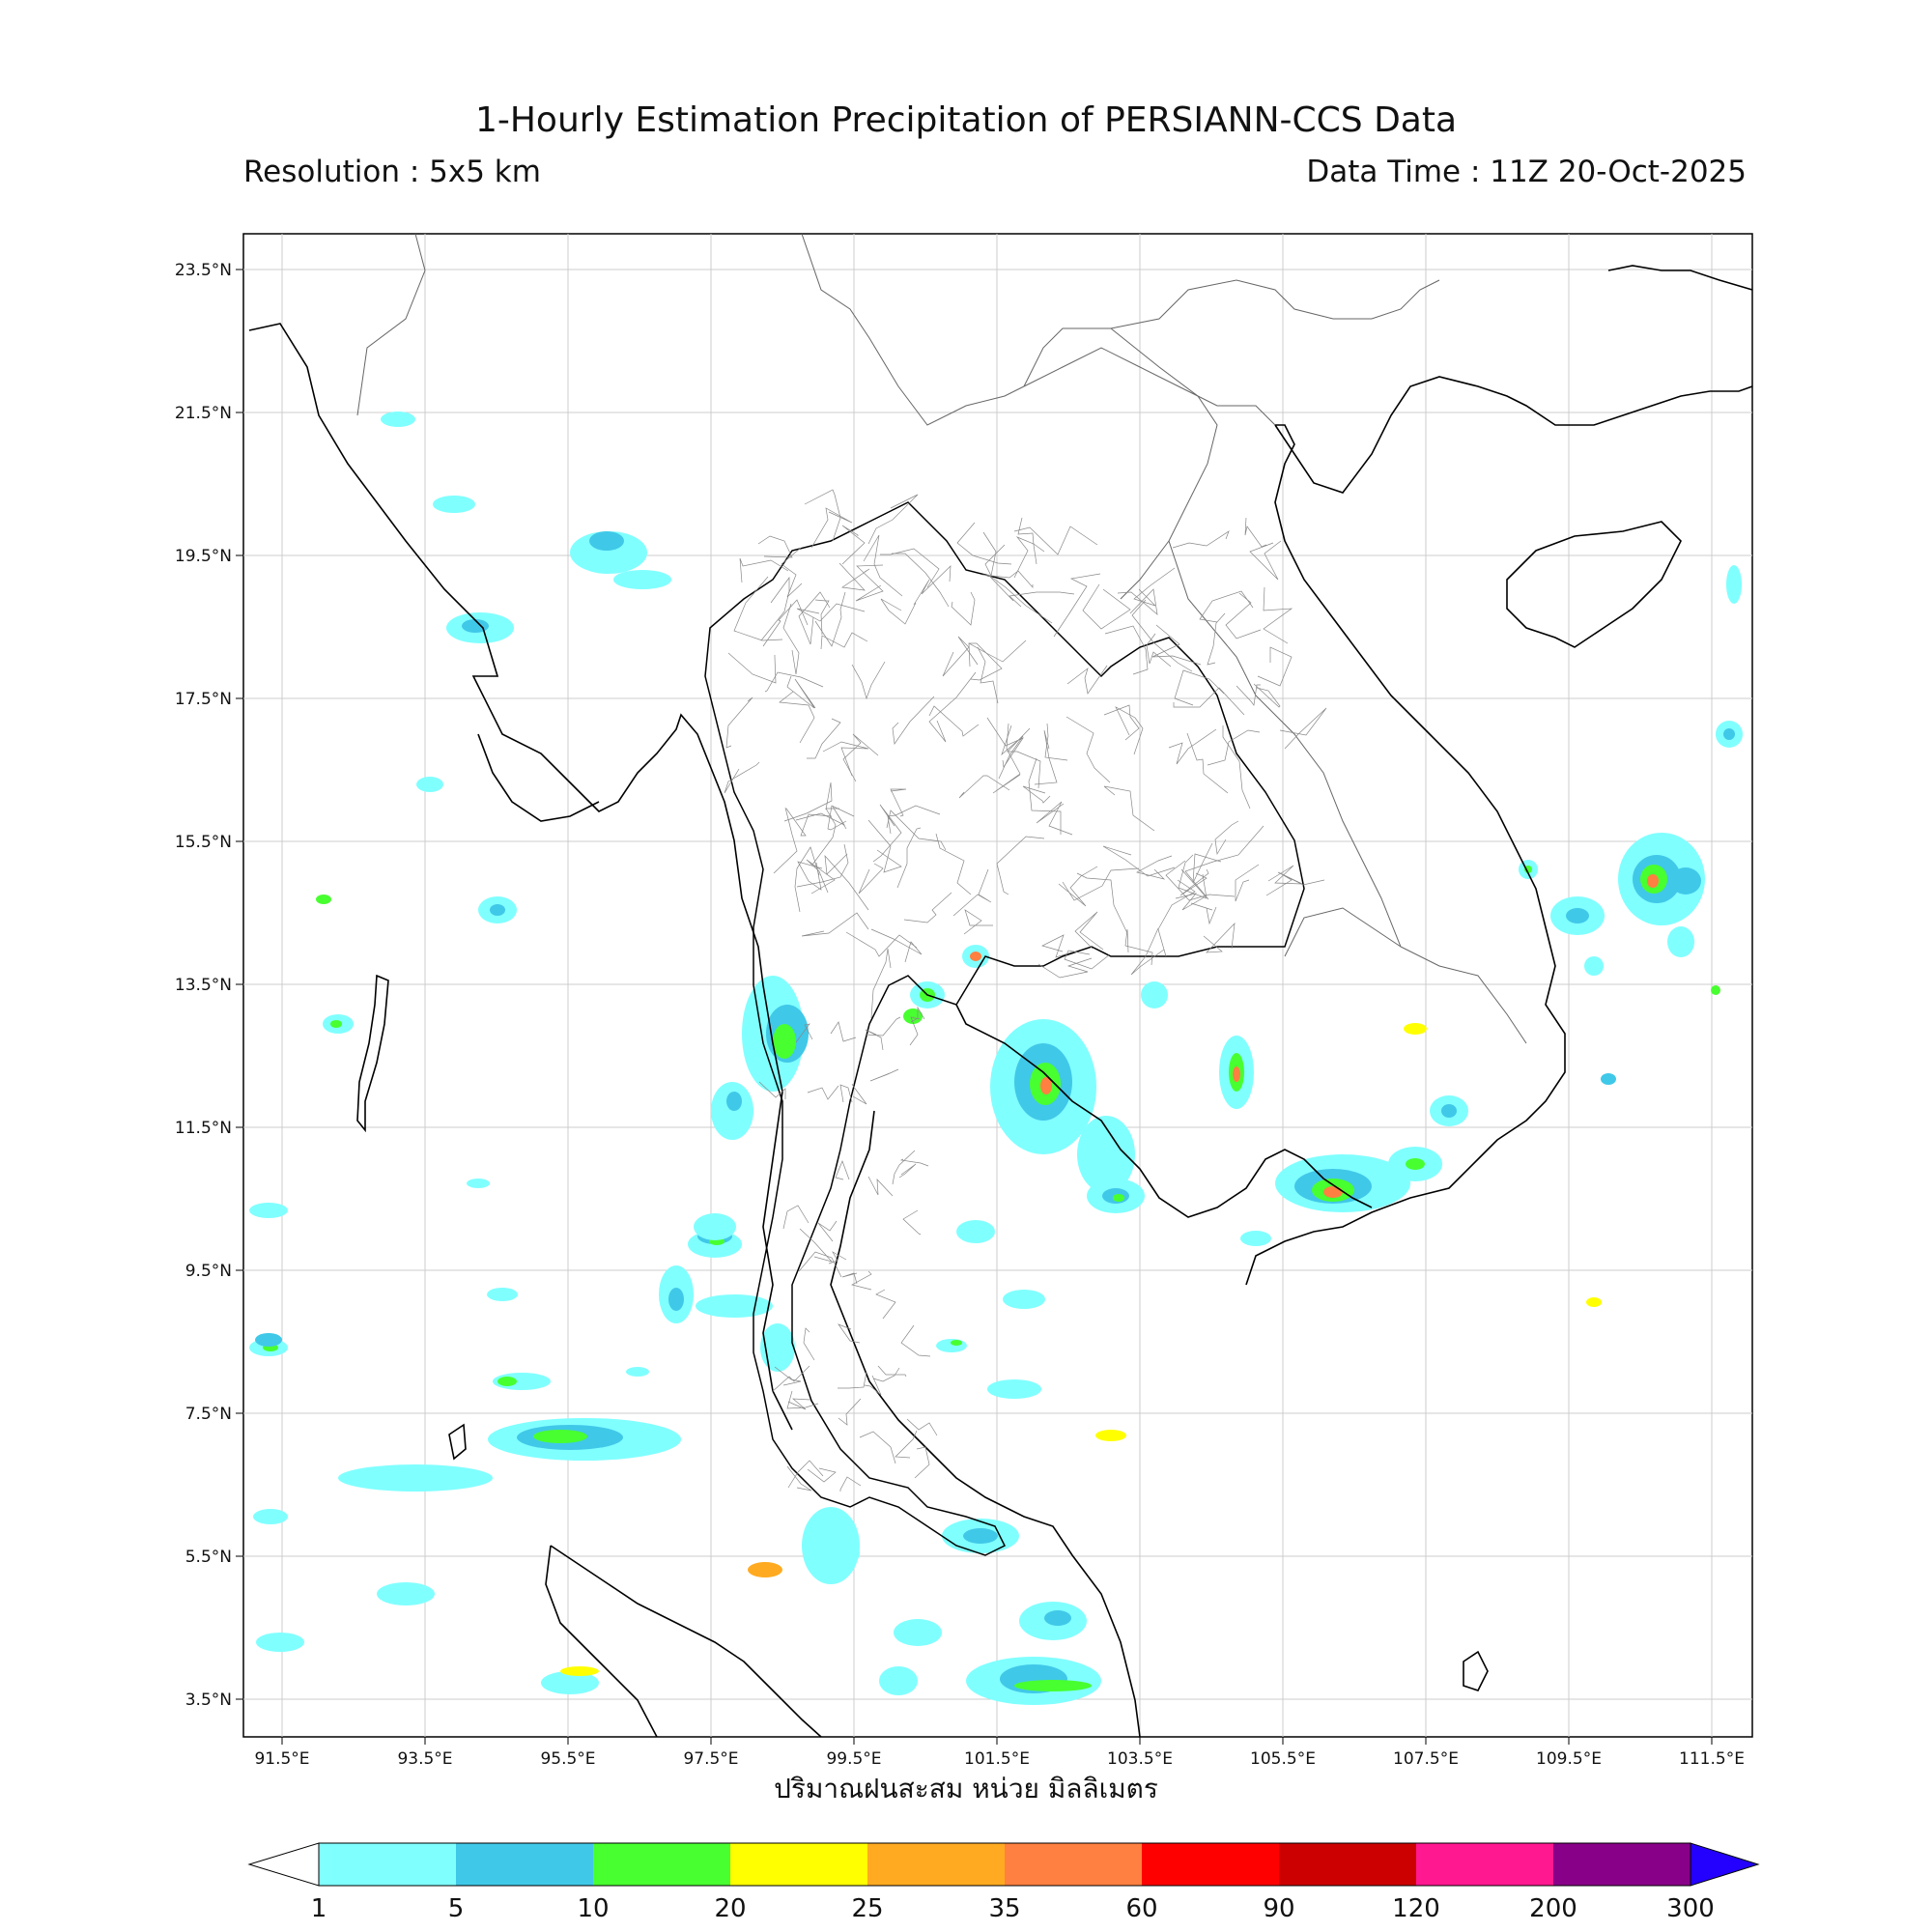 Image resolution: width=1932 pixels, height=1932 pixels. Describe the element at coordinates (1141, 1908) in the screenshot. I see `colorbar-tick-label: 60` at that location.